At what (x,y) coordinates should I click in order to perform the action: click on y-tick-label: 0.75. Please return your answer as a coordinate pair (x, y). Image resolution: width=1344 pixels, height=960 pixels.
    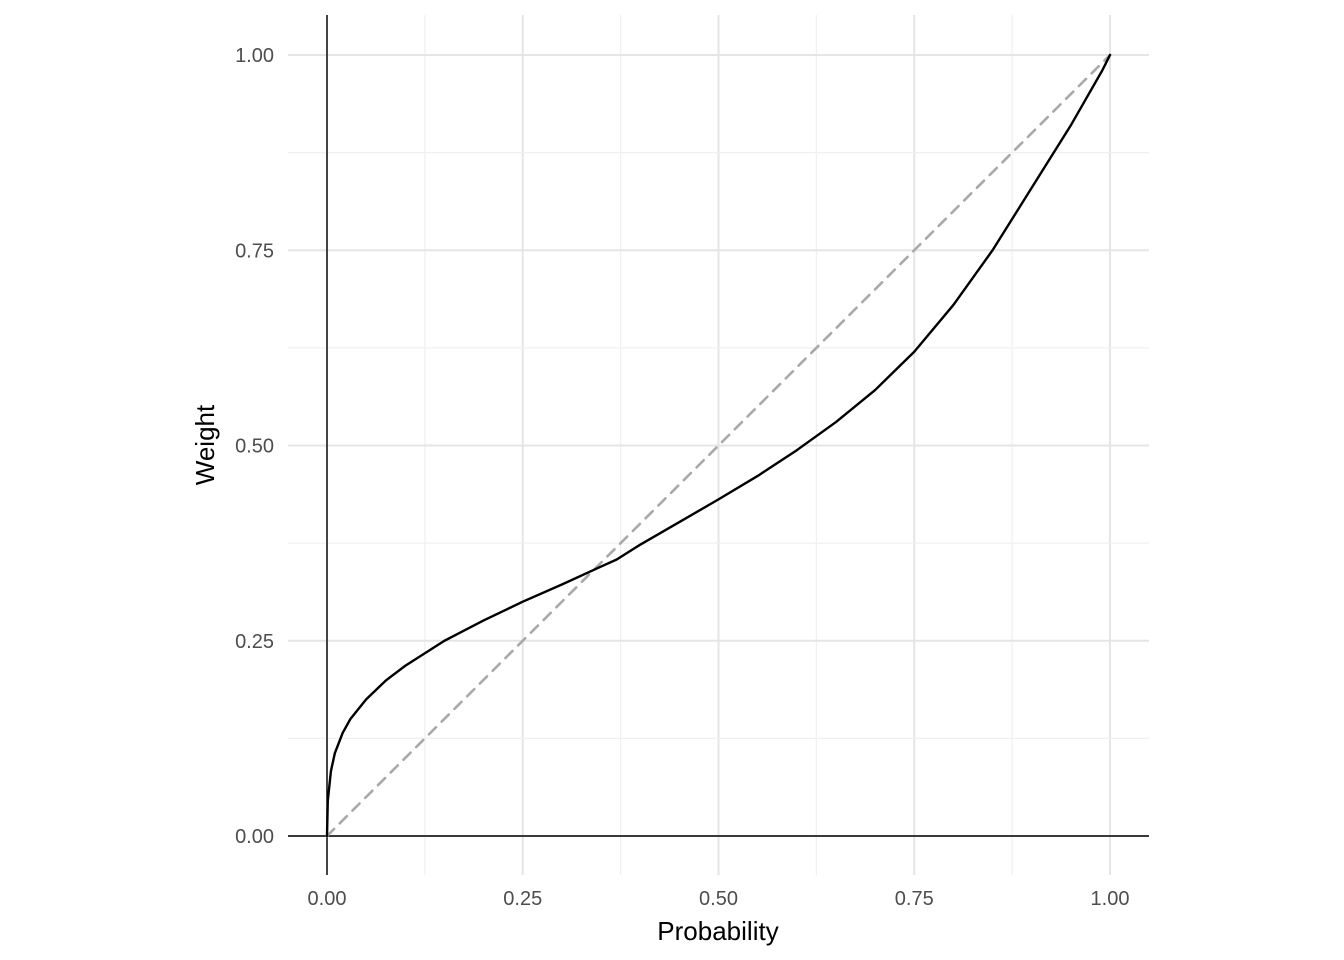
    Looking at the image, I should click on (254, 251).